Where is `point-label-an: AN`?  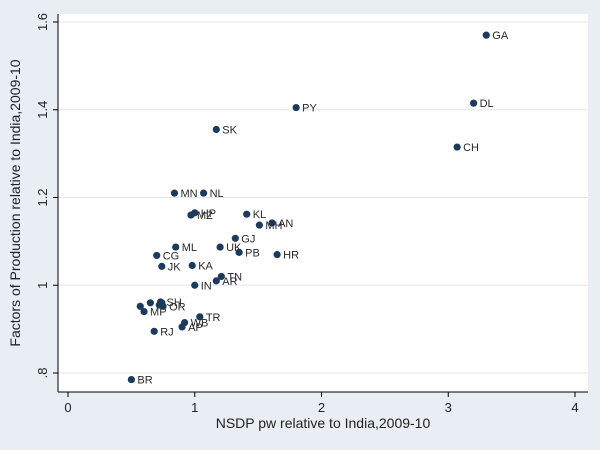
point-label-an: AN is located at coordinates (285, 224).